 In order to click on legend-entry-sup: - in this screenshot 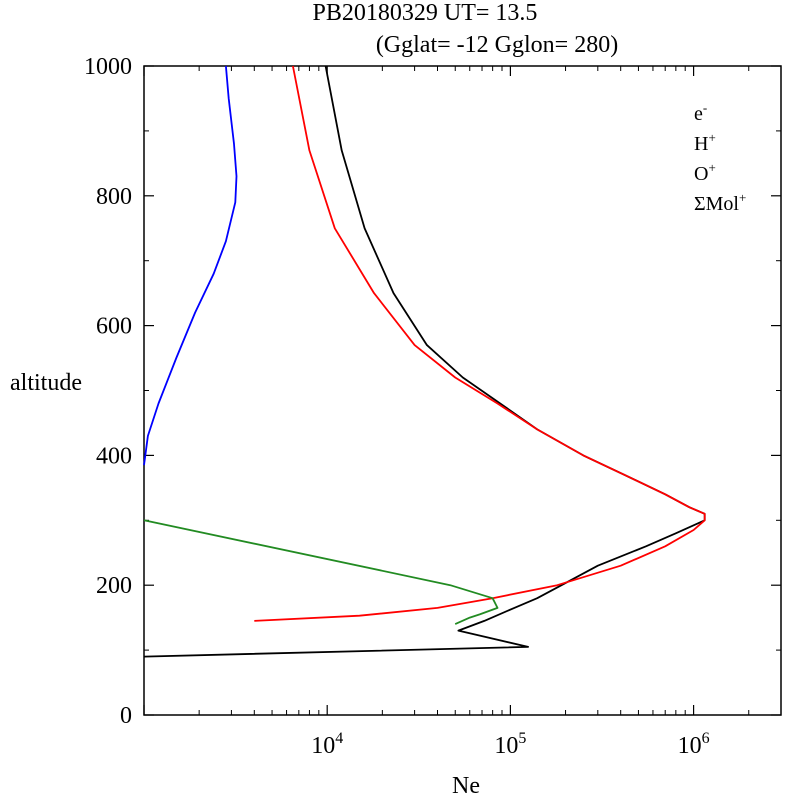, I will do `click(705, 107)`.